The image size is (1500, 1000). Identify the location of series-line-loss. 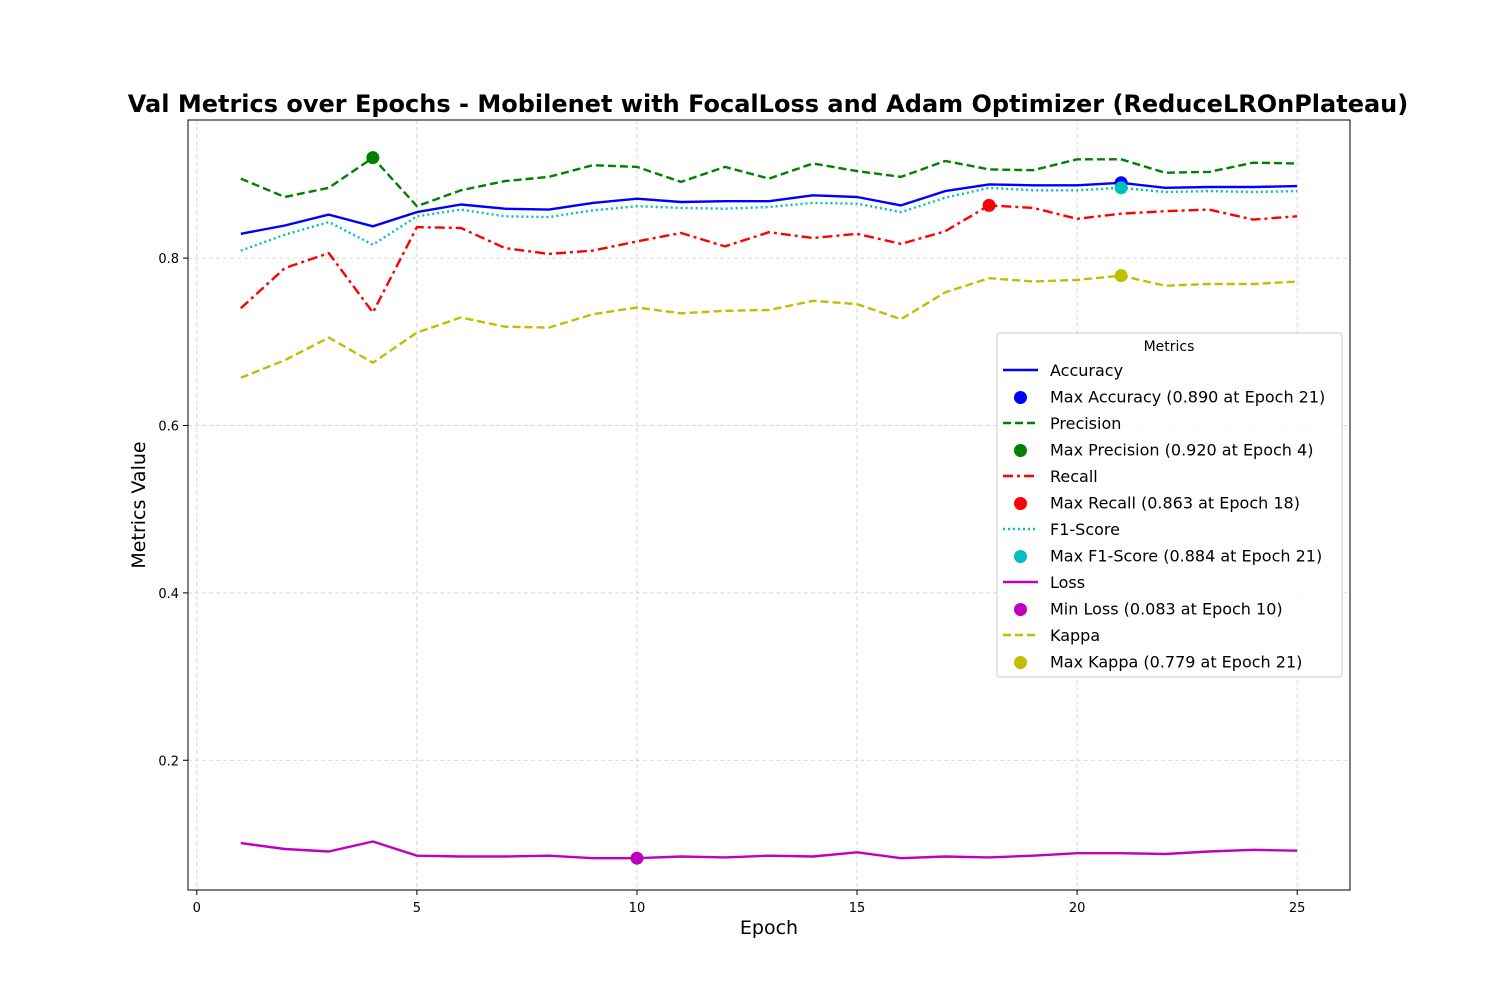
(769, 850).